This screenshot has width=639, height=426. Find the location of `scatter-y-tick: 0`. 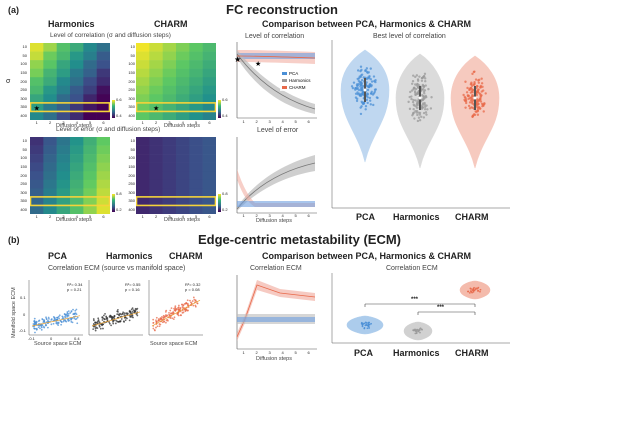

scatter-y-tick: 0 is located at coordinates (24, 314).